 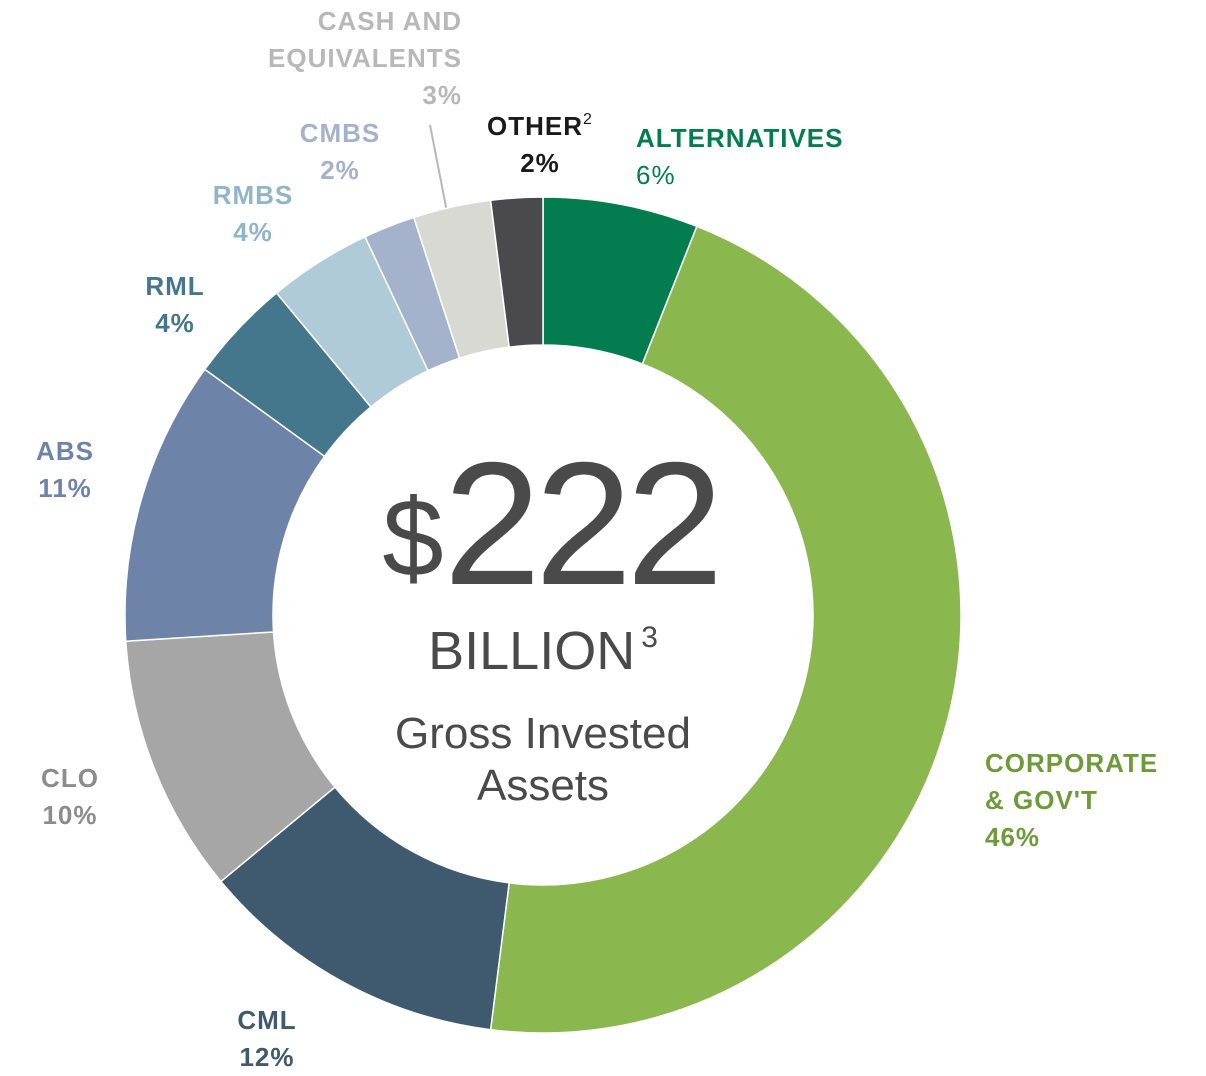 I want to click on segment-label: CASH AND EQUIVALENTS 3%, so click(x=351, y=58).